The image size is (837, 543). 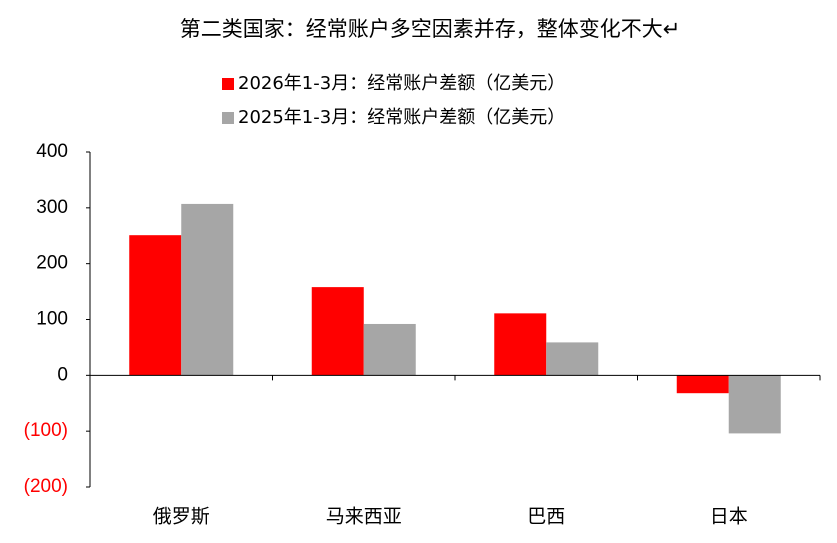 I want to click on y-tick-label: 300, so click(x=52, y=207).